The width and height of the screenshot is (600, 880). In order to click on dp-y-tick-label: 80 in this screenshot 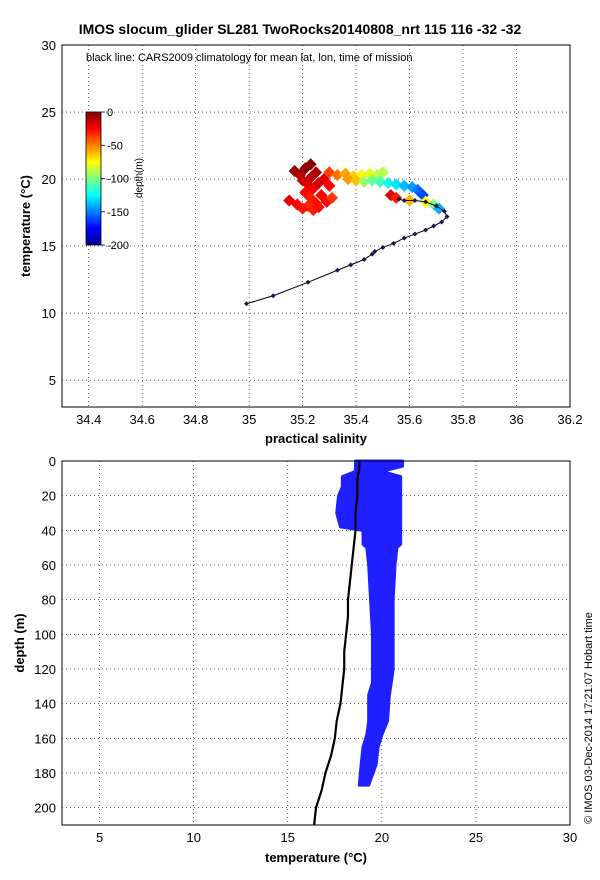, I will do `click(49, 600)`.